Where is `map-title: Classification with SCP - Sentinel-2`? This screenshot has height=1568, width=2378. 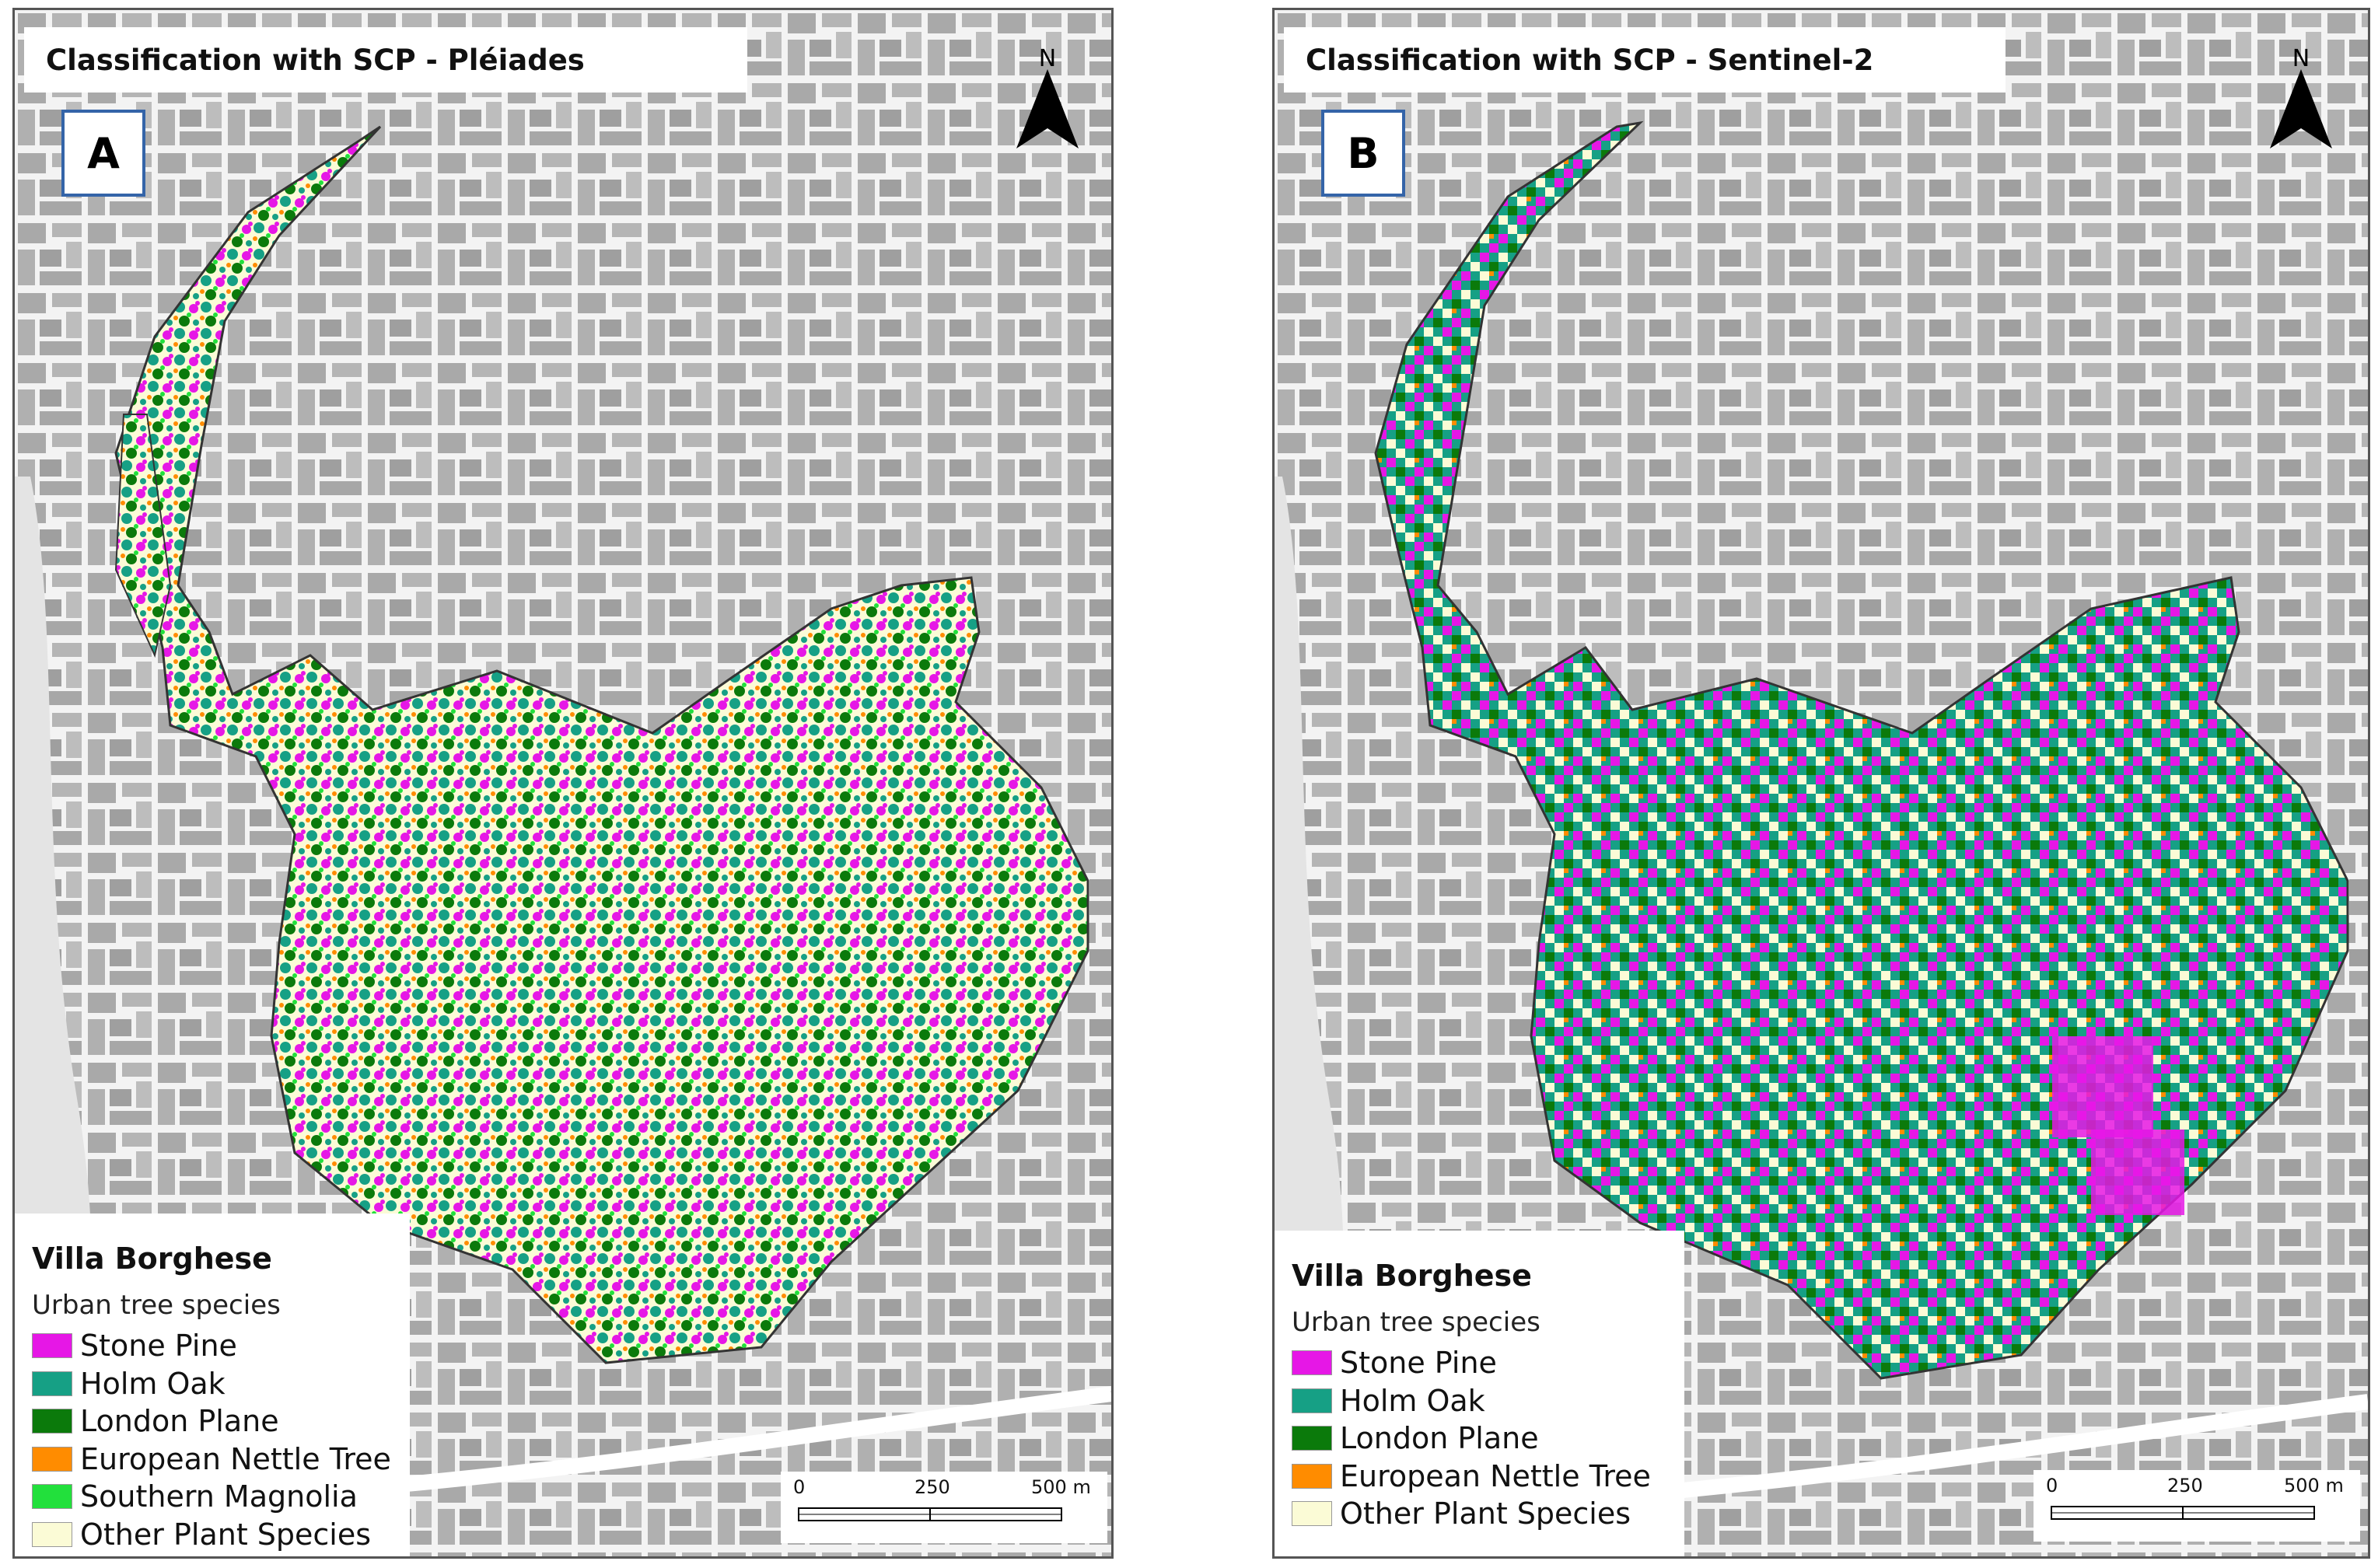
map-title: Classification with SCP - Sentinel-2 is located at coordinates (1645, 60).